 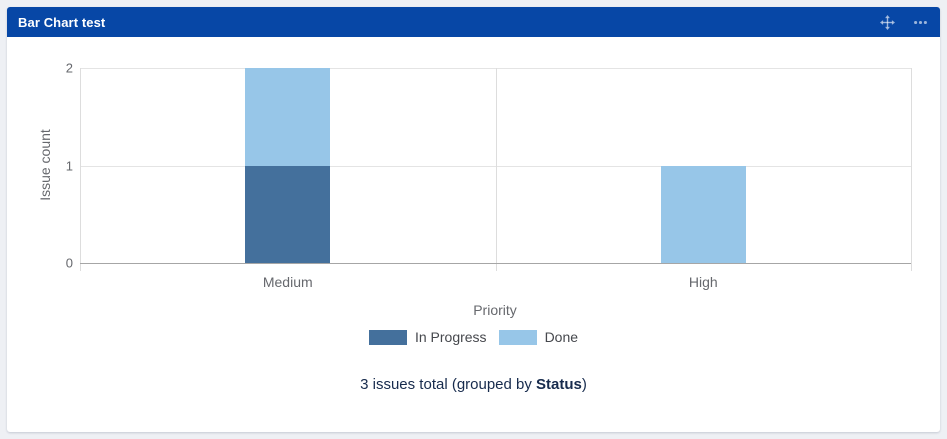 I want to click on legend-item-in-progress: In Progress, so click(x=427, y=337).